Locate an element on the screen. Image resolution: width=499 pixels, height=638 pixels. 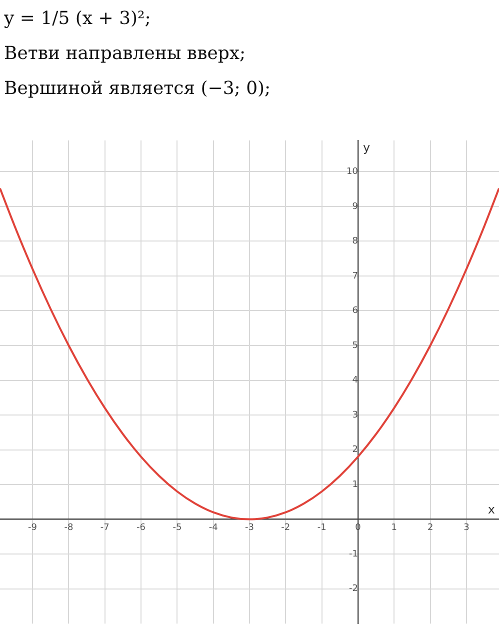
chart-subtitle: Ветви направлены вверх; is located at coordinates (125, 53).